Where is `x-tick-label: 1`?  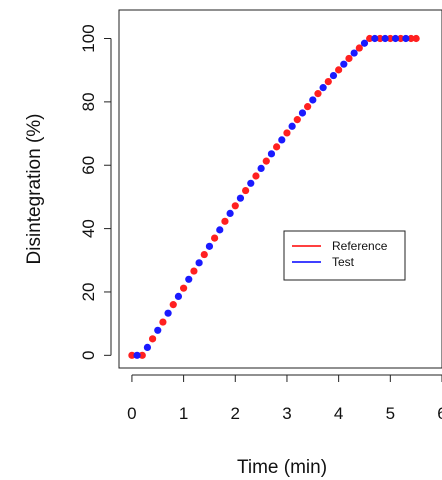 x-tick-label: 1 is located at coordinates (183, 413).